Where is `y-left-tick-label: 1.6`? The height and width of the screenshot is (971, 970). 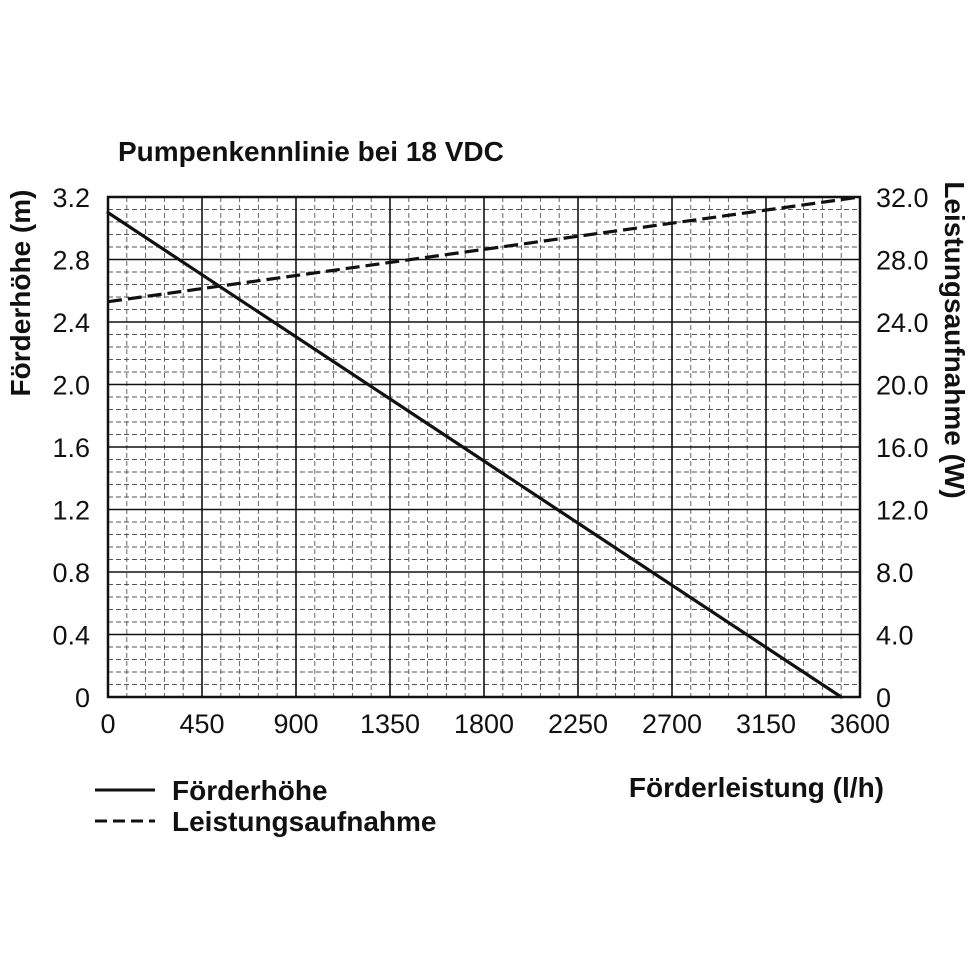 y-left-tick-label: 1.6 is located at coordinates (71, 448).